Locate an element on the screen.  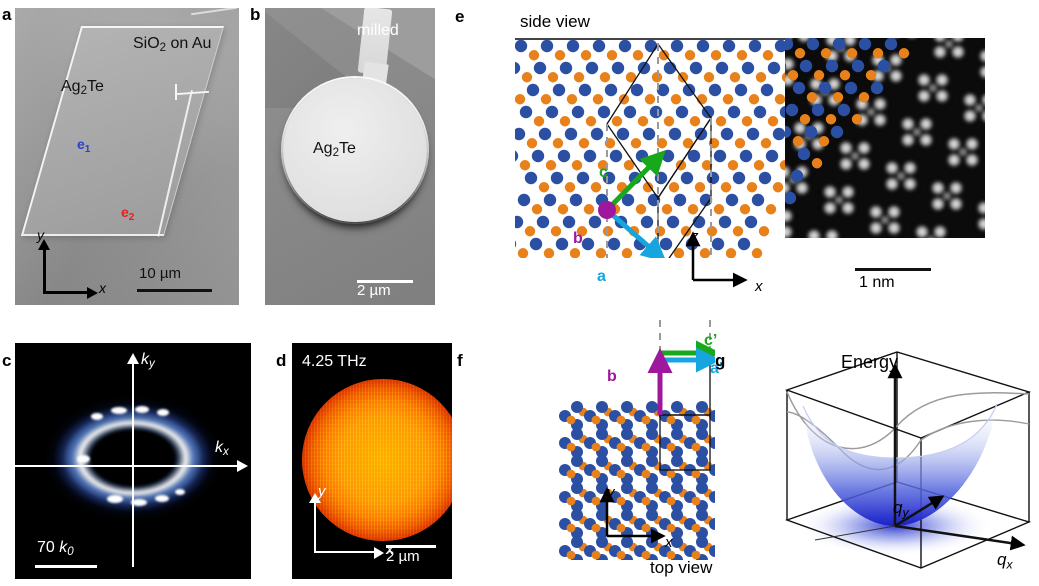
box-top-face is located at coordinates (908, 395).